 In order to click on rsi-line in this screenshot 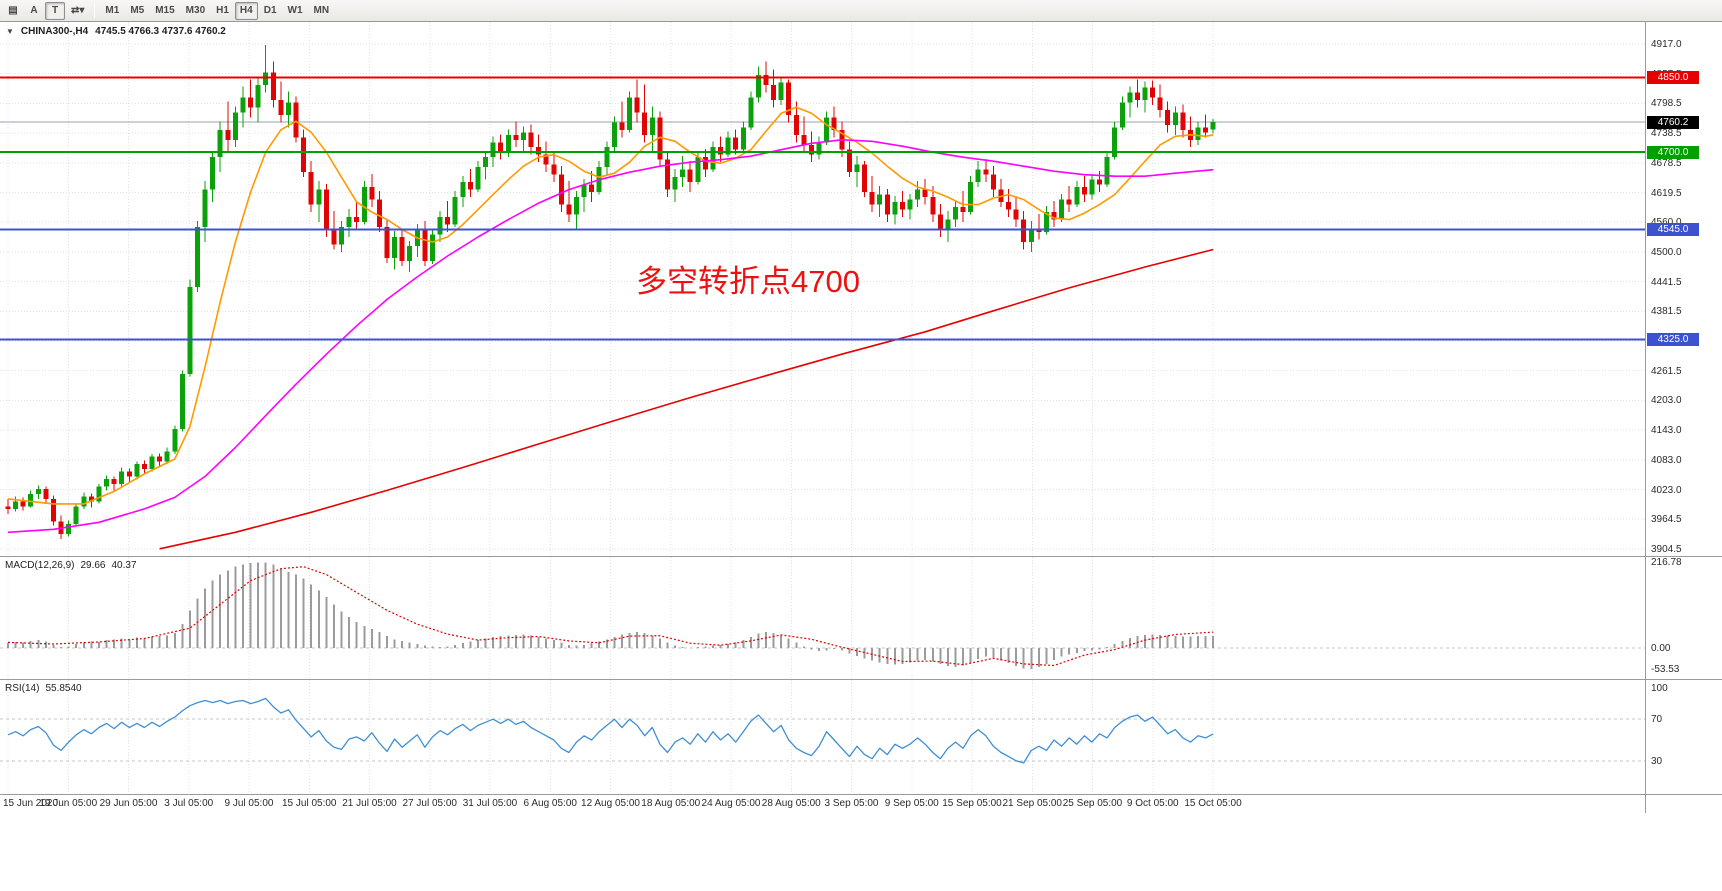, I will do `click(610, 730)`.